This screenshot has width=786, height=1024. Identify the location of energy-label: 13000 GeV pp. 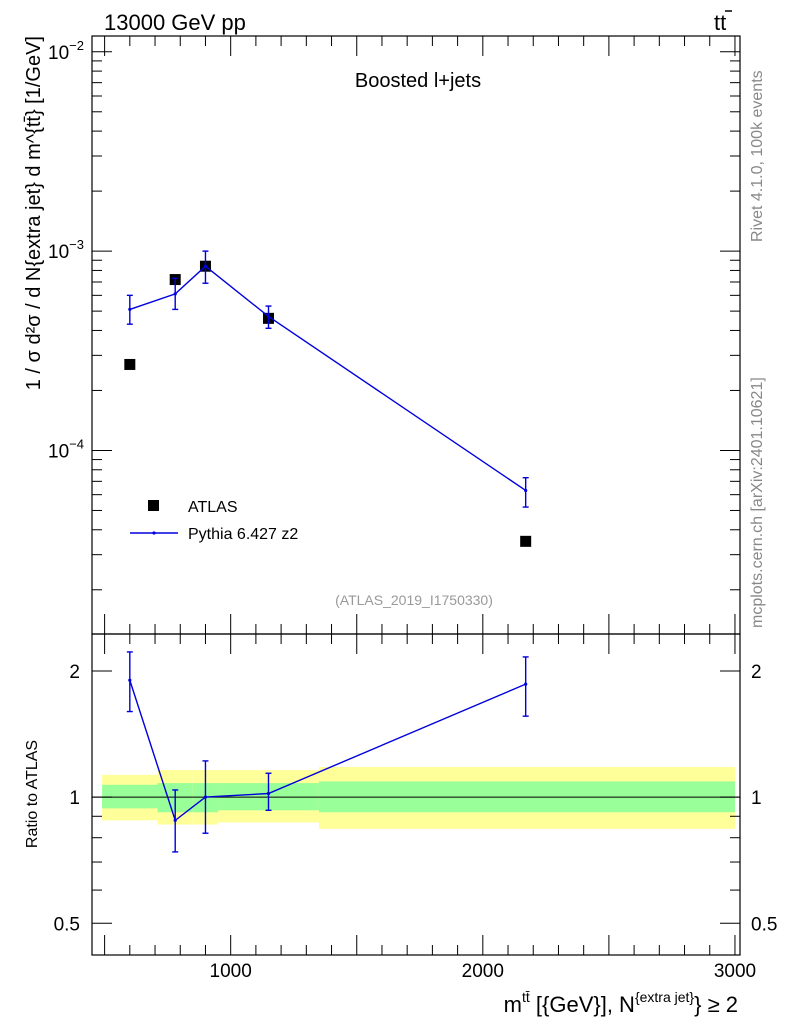
(175, 22).